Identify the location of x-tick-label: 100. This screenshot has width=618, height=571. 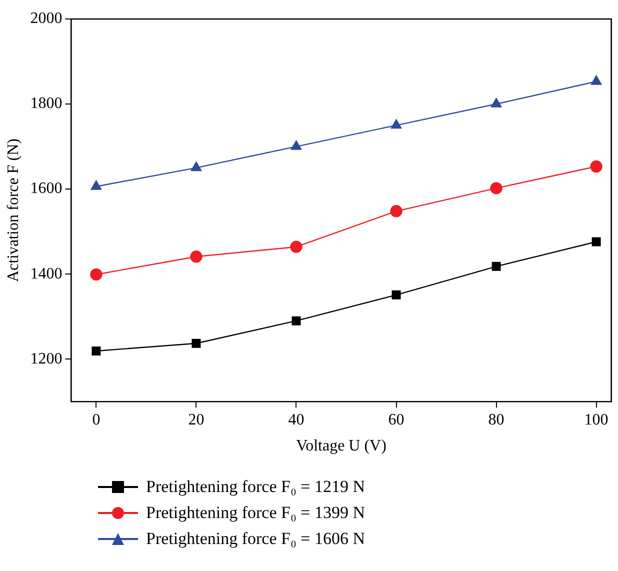
(596, 419).